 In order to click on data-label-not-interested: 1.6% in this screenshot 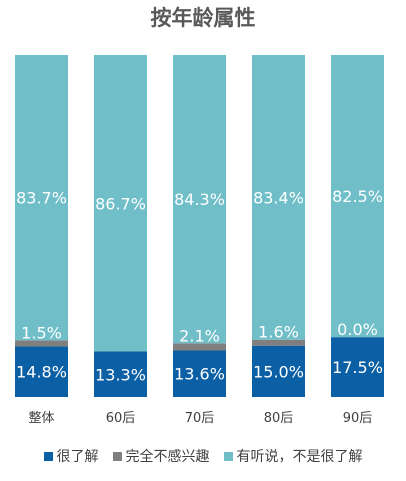, I will do `click(278, 332)`.